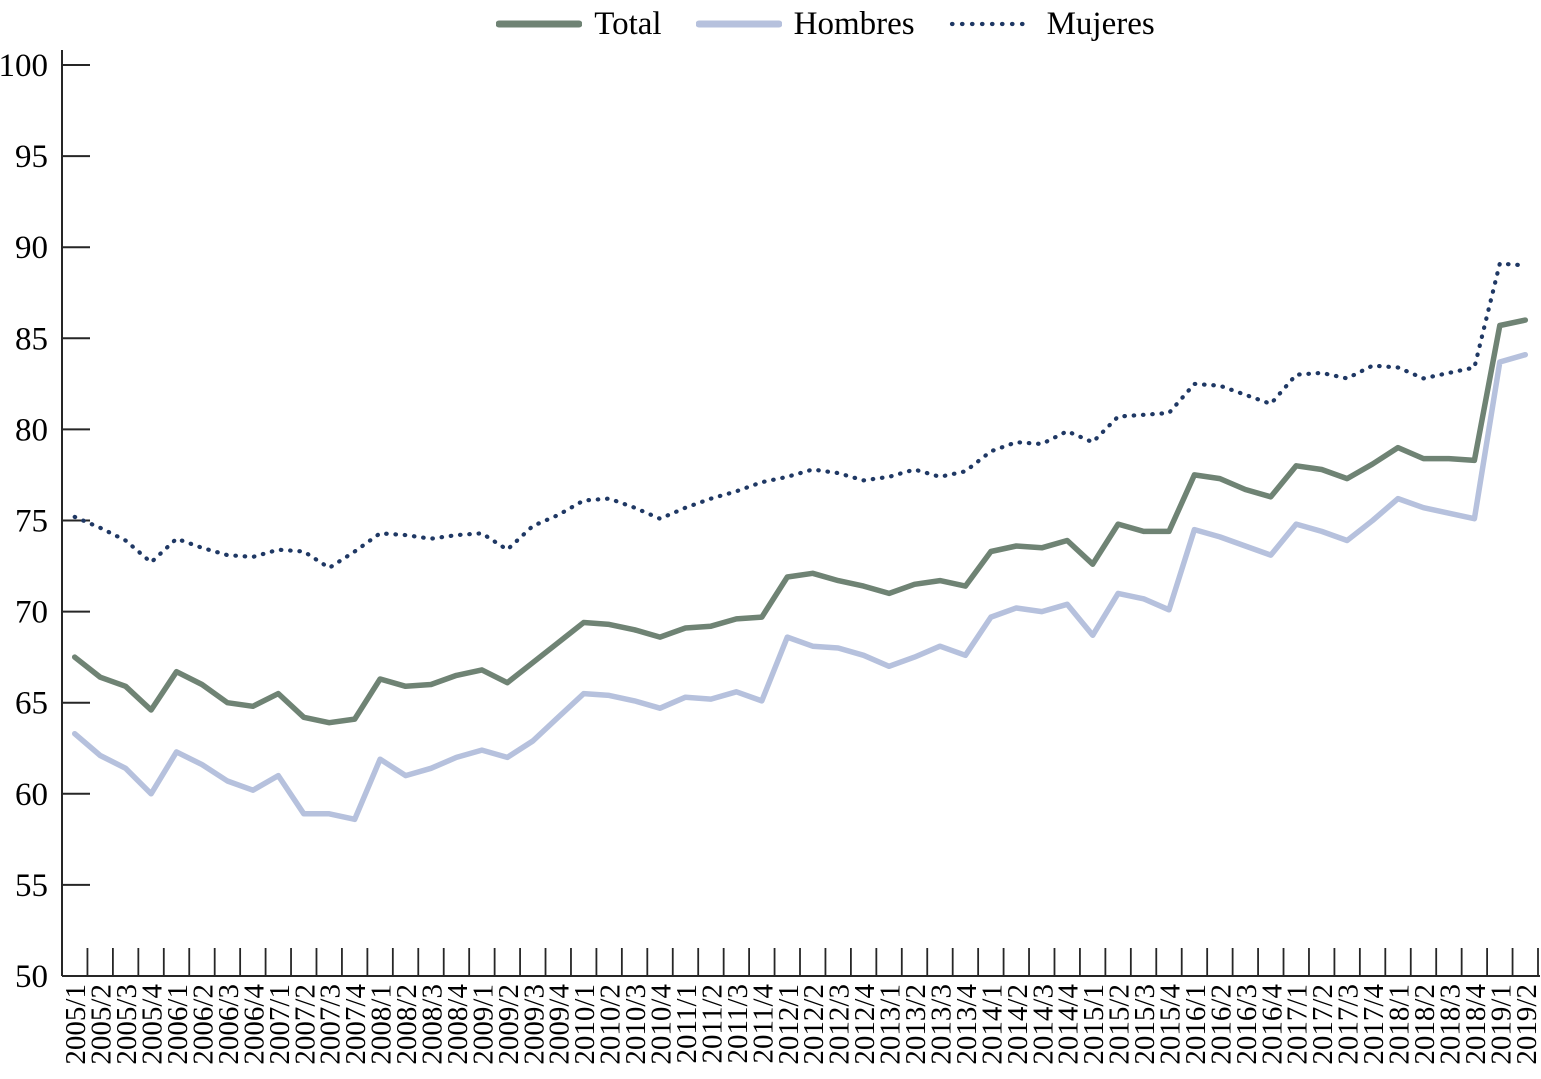  What do you see at coordinates (1171, 1024) in the screenshot?
I see `x-axis-label: 2015/4` at bounding box center [1171, 1024].